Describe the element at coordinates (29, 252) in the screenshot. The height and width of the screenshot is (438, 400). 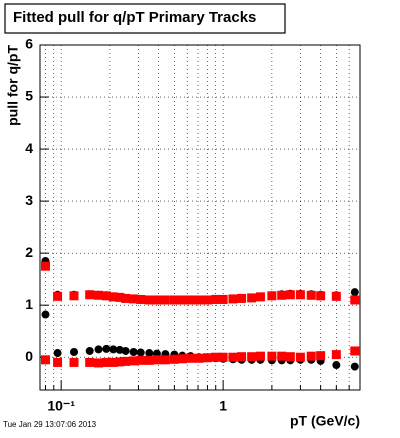
I see `y-tick-label: 2` at that location.